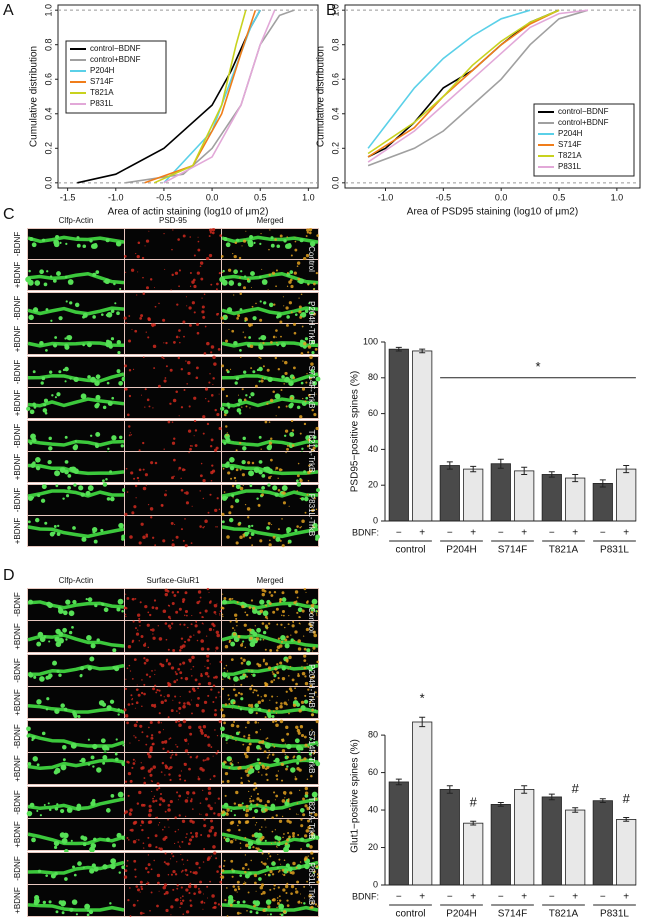  I want to click on image-background, so click(173, 403).